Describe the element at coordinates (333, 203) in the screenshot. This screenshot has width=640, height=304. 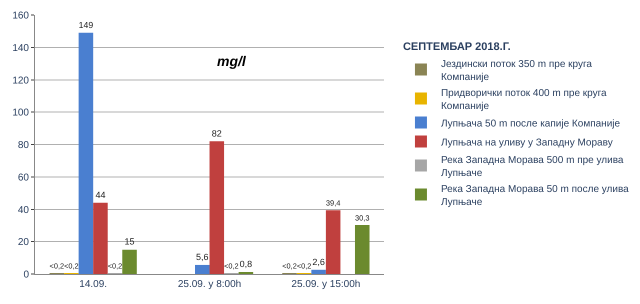
I see `data-label: 39,4` at that location.